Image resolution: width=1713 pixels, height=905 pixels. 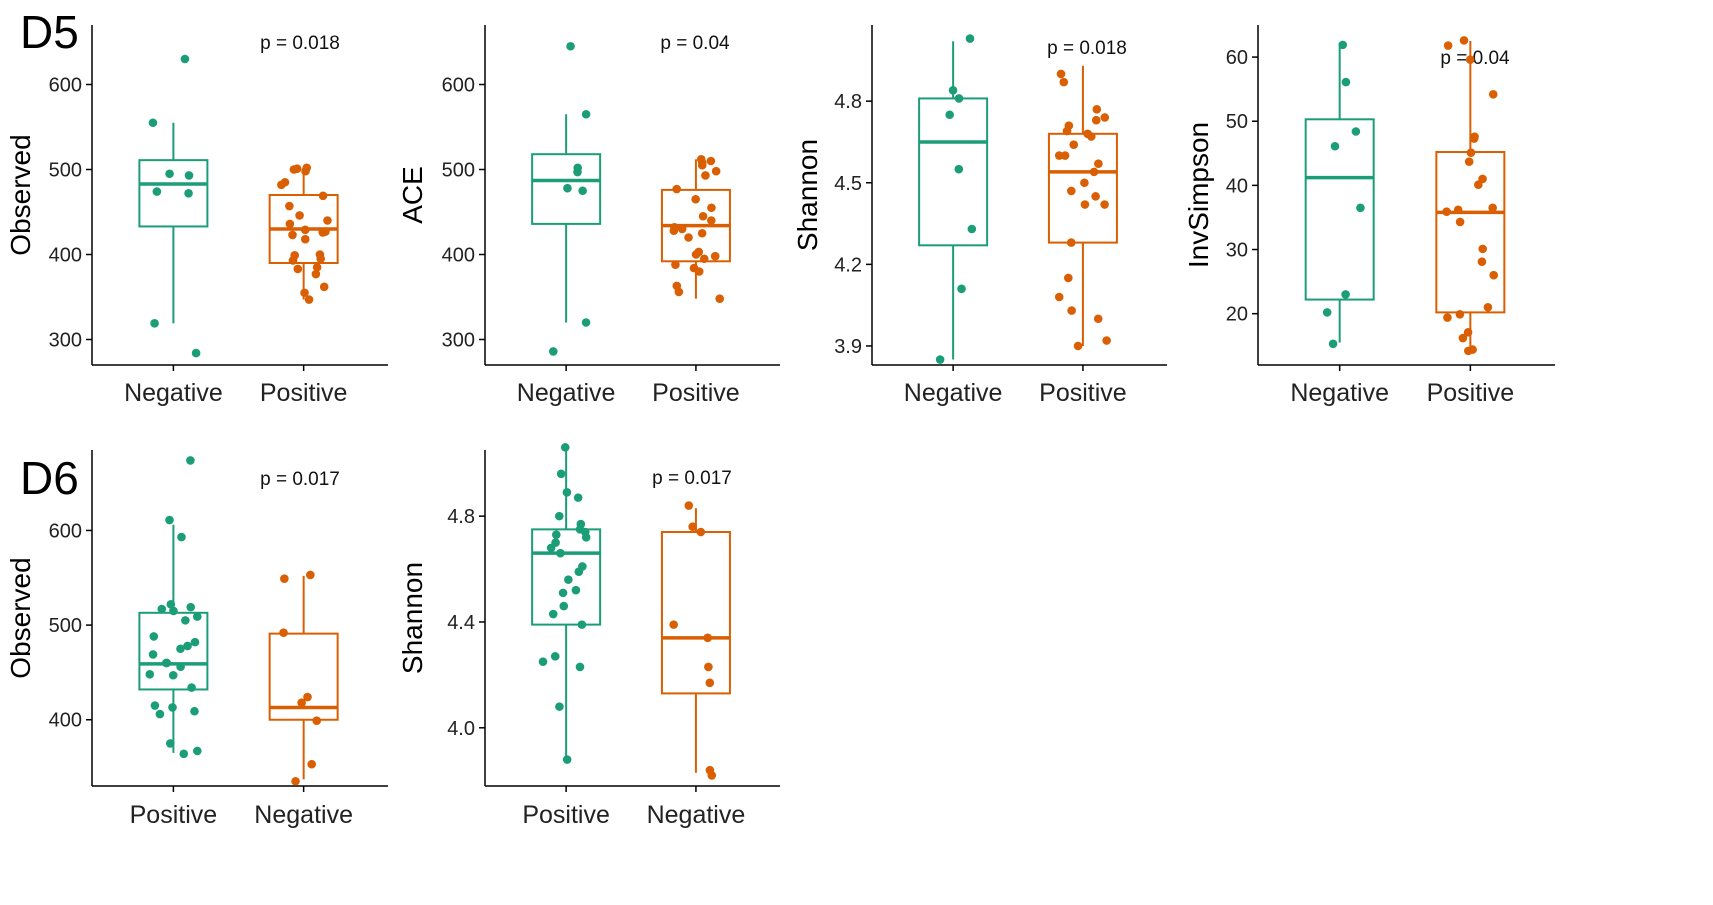 I want to click on y-tick-label: 30, so click(x=1237, y=251).